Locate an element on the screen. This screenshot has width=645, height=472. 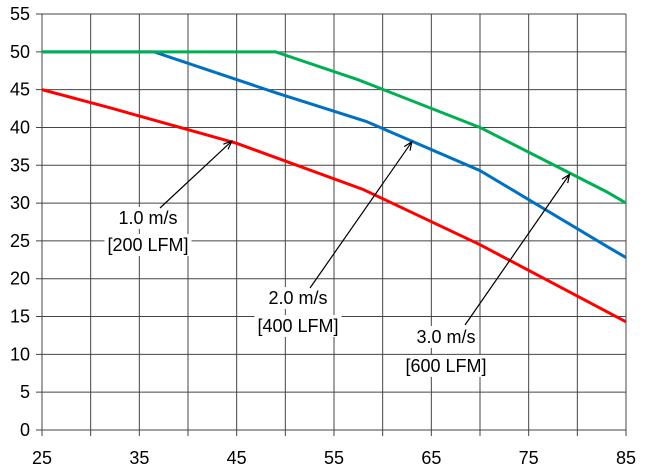
annotation-2-line1: 2.0 m/s is located at coordinates (297, 298).